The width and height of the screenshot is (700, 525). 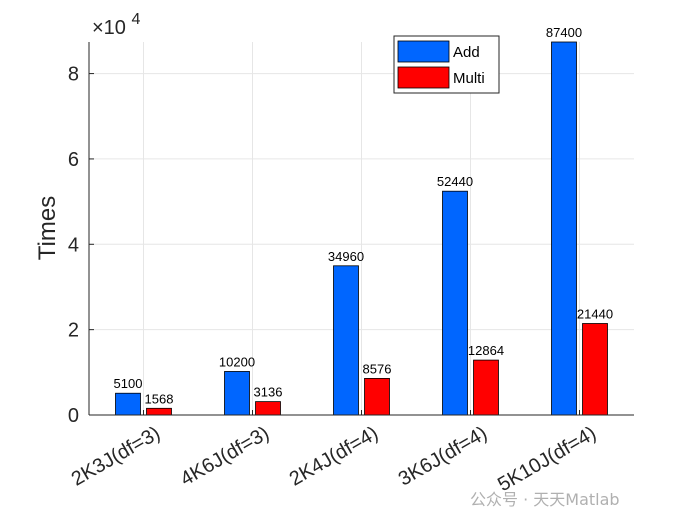 I want to click on data-label: 87400, so click(x=564, y=32).